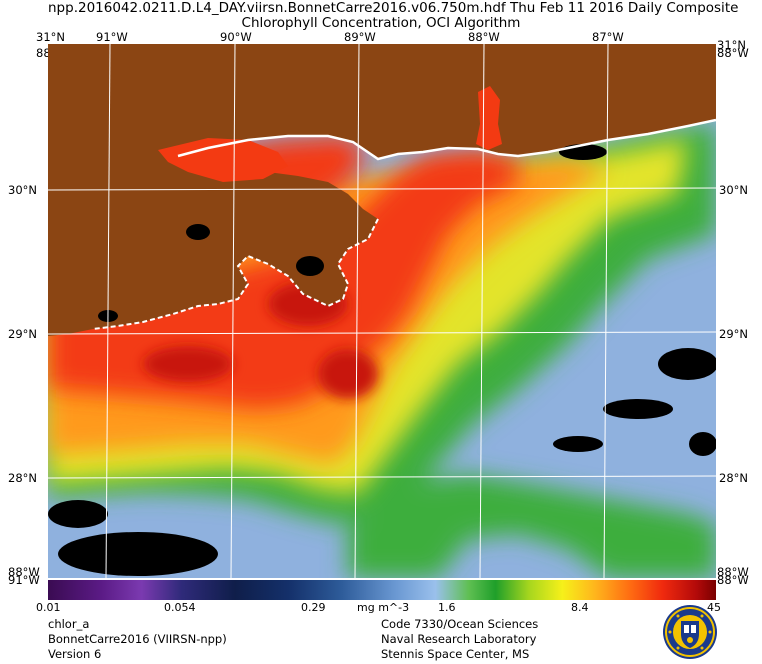 The width and height of the screenshot is (762, 664). What do you see at coordinates (48, 607) in the screenshot?
I see `colorbar-label-min: 0.01` at bounding box center [48, 607].